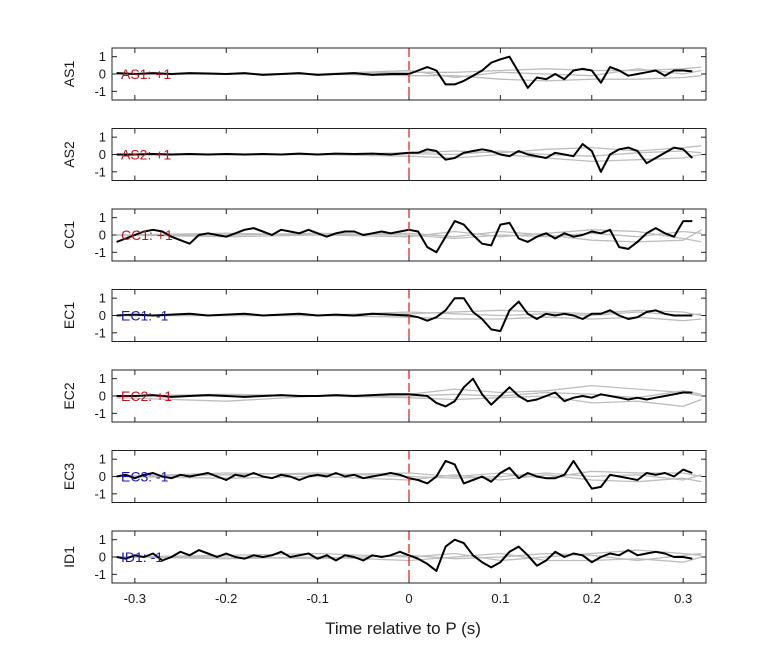 The width and height of the screenshot is (782, 657). I want to click on x-axis: -0.3 -0.2 -0.1 0 0.1 0.2 0.3, so click(408, 598).